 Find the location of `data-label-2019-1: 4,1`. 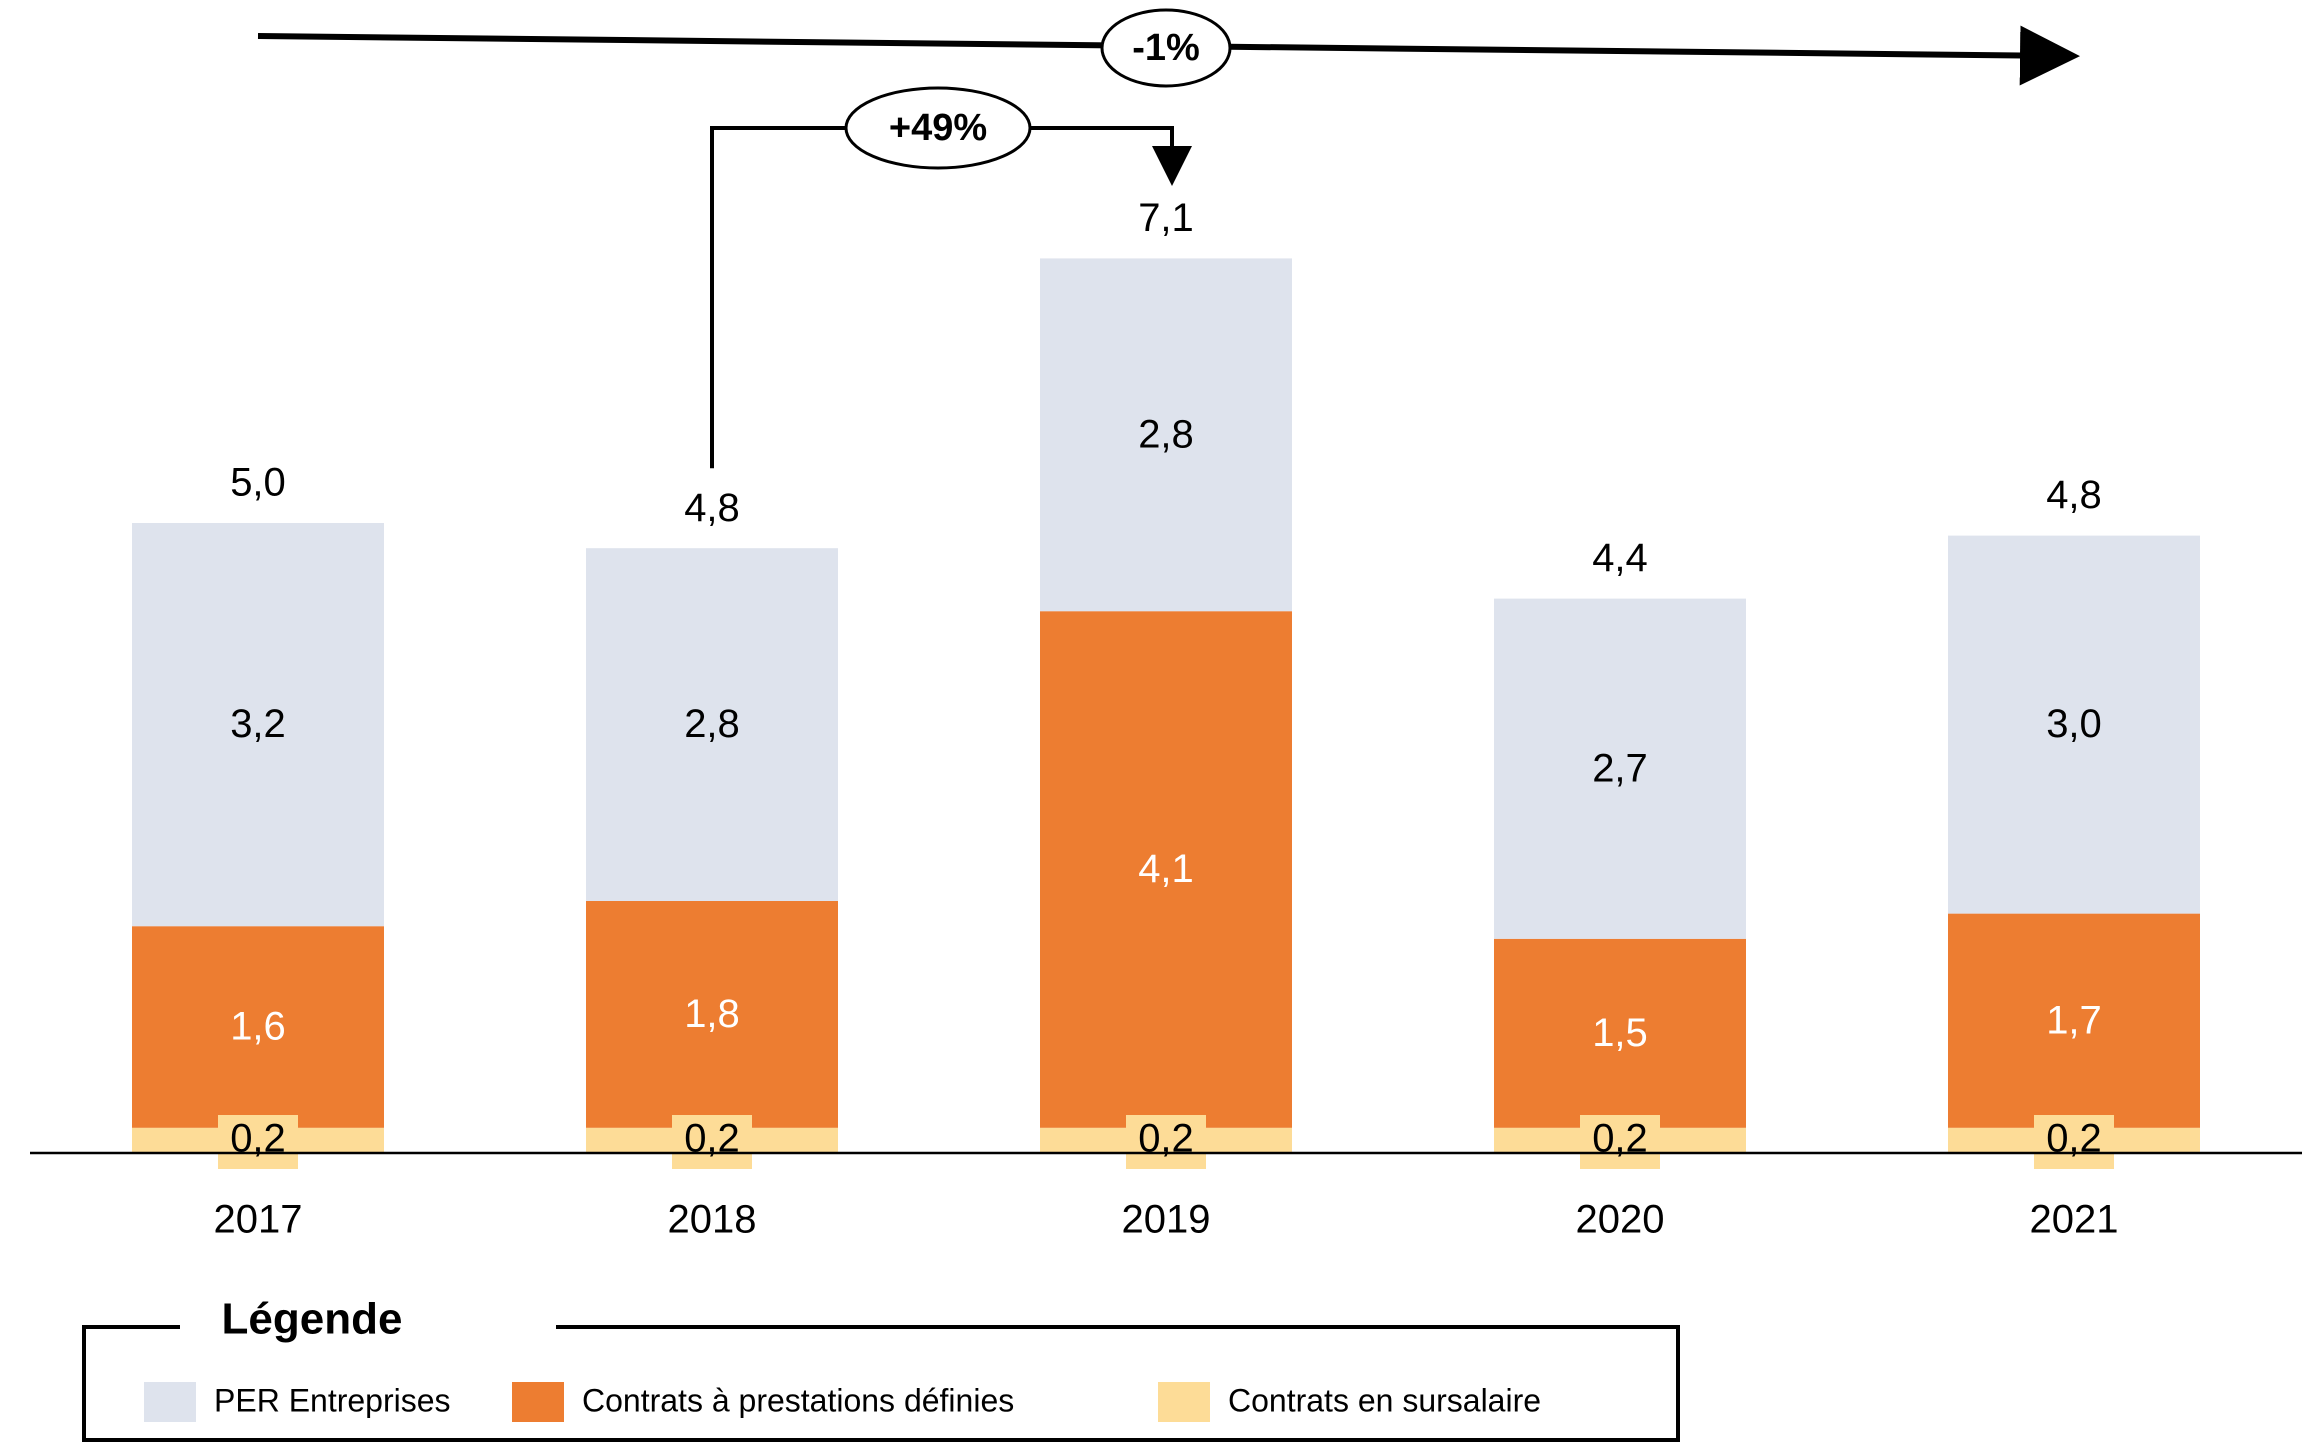

data-label-2019-1: 4,1 is located at coordinates (1166, 869).